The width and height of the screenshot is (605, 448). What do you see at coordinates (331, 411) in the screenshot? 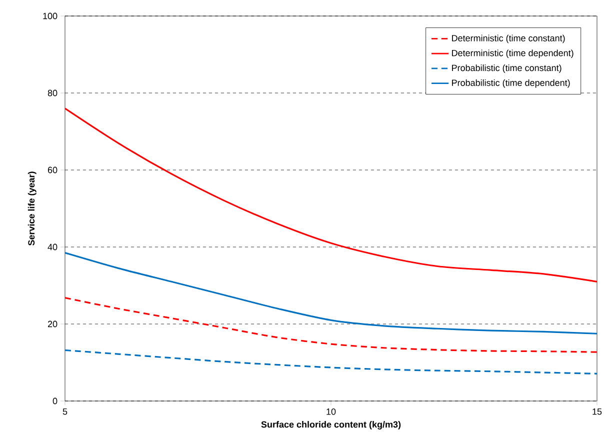
I see `x-tick-label: 10` at bounding box center [331, 411].